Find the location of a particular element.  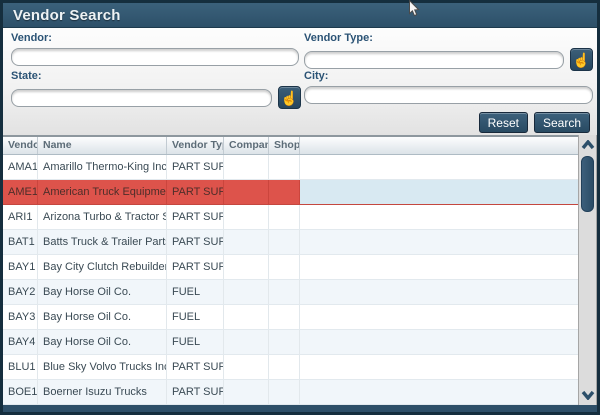

city-input is located at coordinates (448, 95).